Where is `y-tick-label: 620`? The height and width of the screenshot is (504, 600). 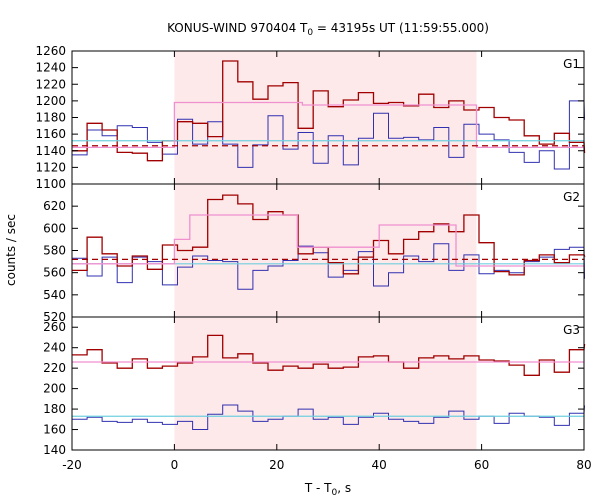
y-tick-label: 620 is located at coordinates (54, 206).